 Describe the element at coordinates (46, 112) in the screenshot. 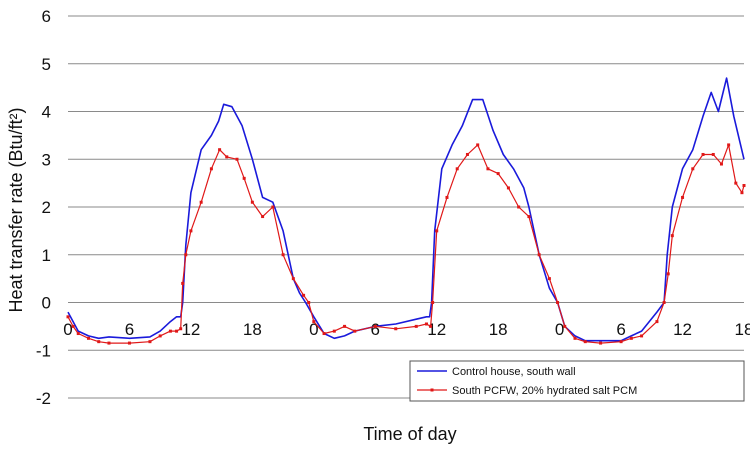

I see `y-tick-label: 4` at that location.